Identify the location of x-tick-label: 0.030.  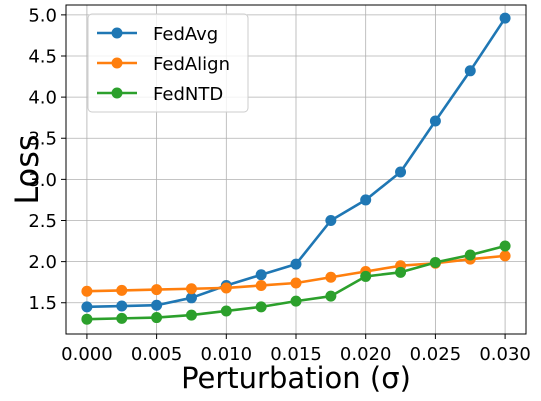
(505, 354).